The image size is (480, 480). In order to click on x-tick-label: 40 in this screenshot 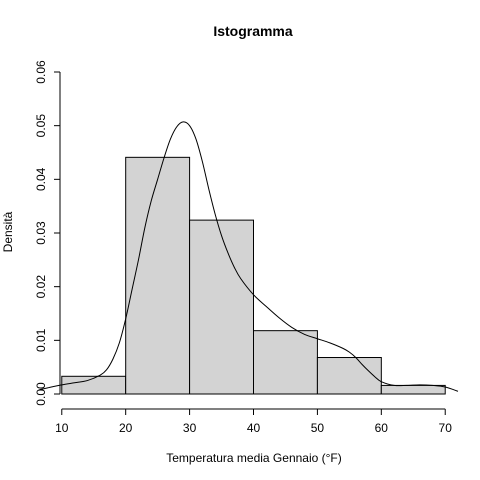, I will do `click(254, 428)`.